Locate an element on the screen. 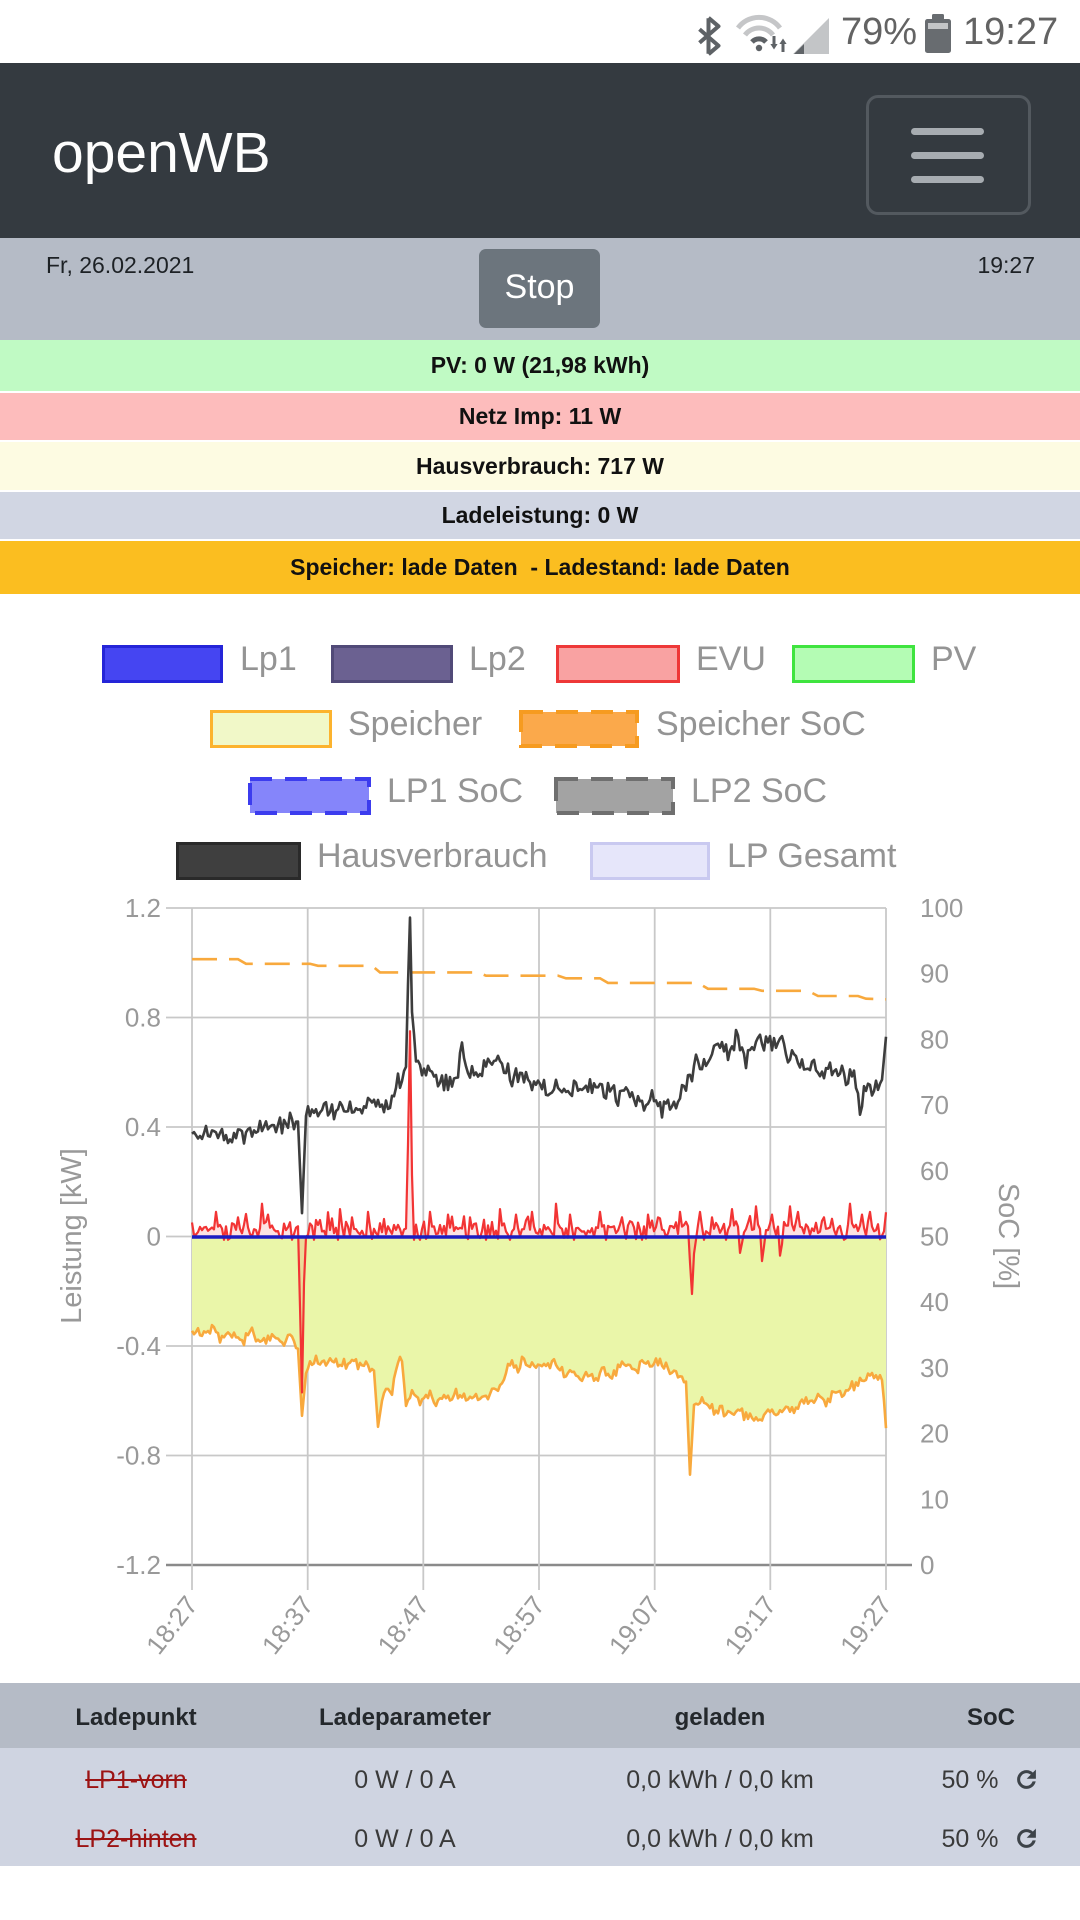 The width and height of the screenshot is (1080, 1920). svg-text: 19:07 is located at coordinates (635, 1625).